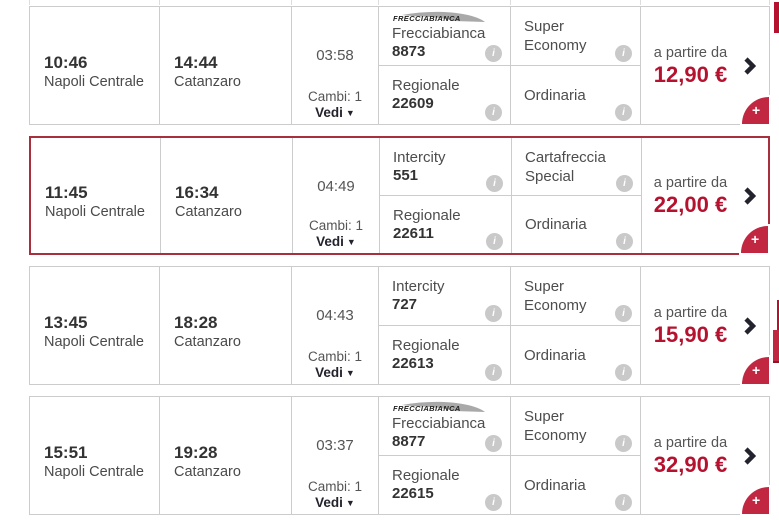 This screenshot has width=779, height=520. I want to click on price-cell: a partire da 32,90 € +, so click(705, 455).